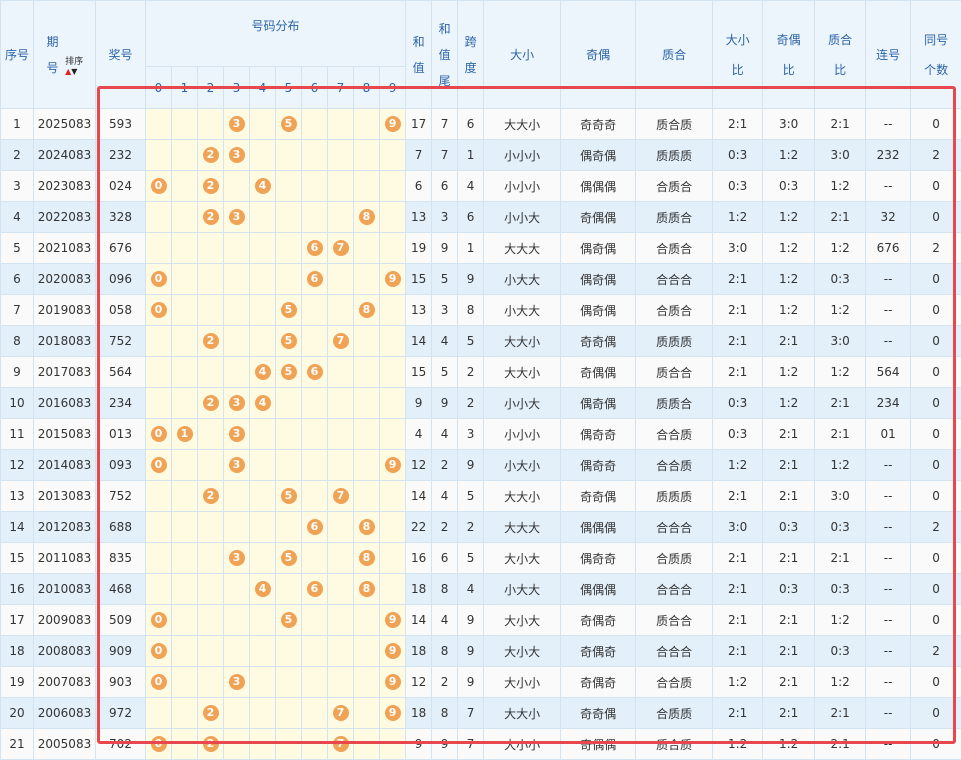 The height and width of the screenshot is (760, 961). Describe the element at coordinates (419, 527) in the screenshot. I see `table-cell: 22` at that location.